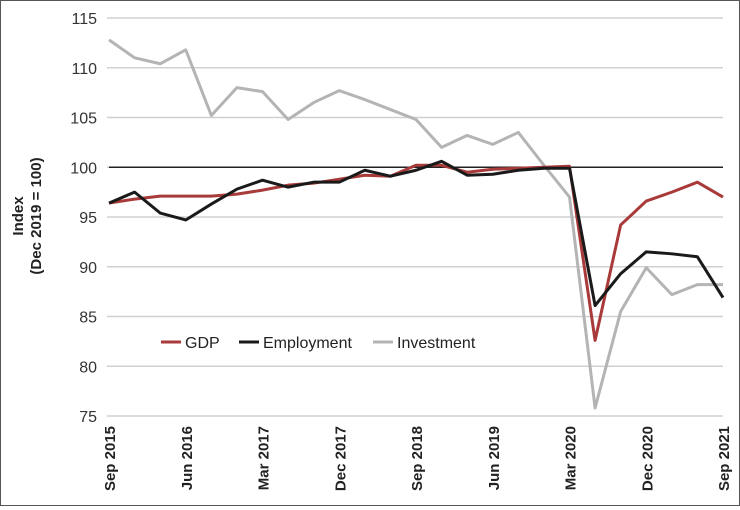 Image resolution: width=740 pixels, height=510 pixels. Describe the element at coordinates (88, 417) in the screenshot. I see `y-tick-label: 75` at that location.